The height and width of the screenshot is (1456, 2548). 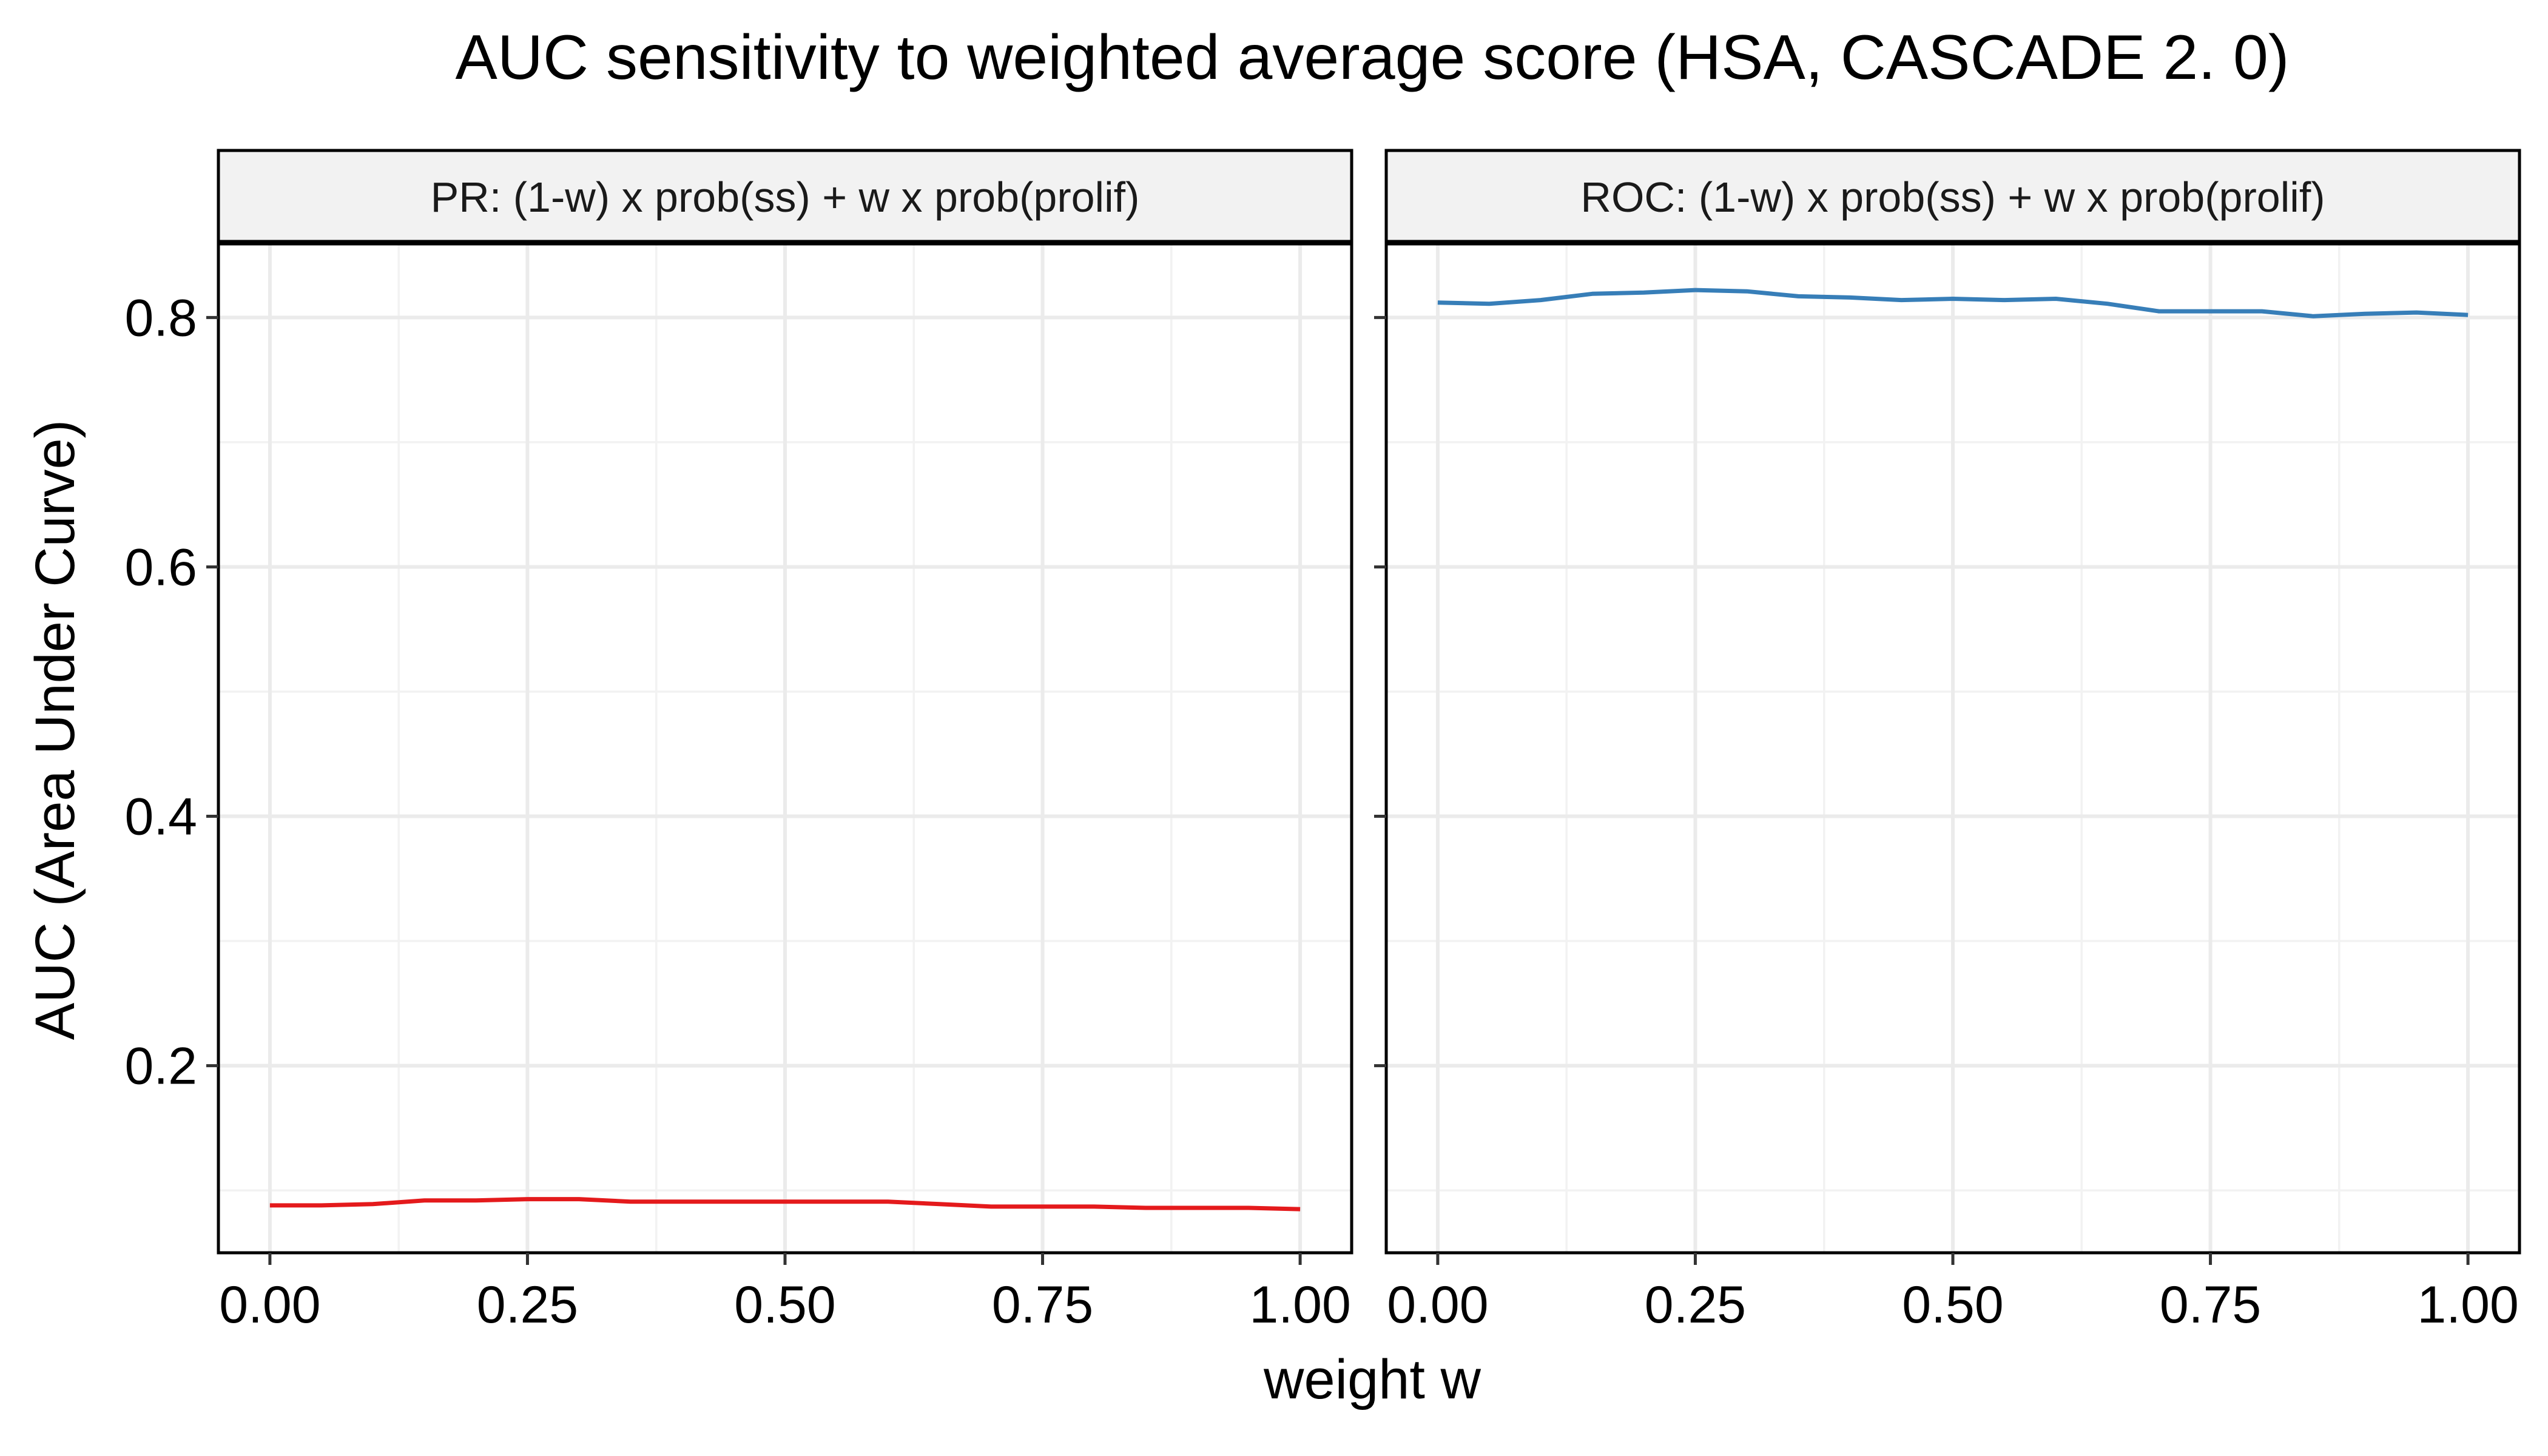 I want to click on facet-strip-label: PR: (1-w) x prob(ss) + w x prob(prolif), so click(x=785, y=197).